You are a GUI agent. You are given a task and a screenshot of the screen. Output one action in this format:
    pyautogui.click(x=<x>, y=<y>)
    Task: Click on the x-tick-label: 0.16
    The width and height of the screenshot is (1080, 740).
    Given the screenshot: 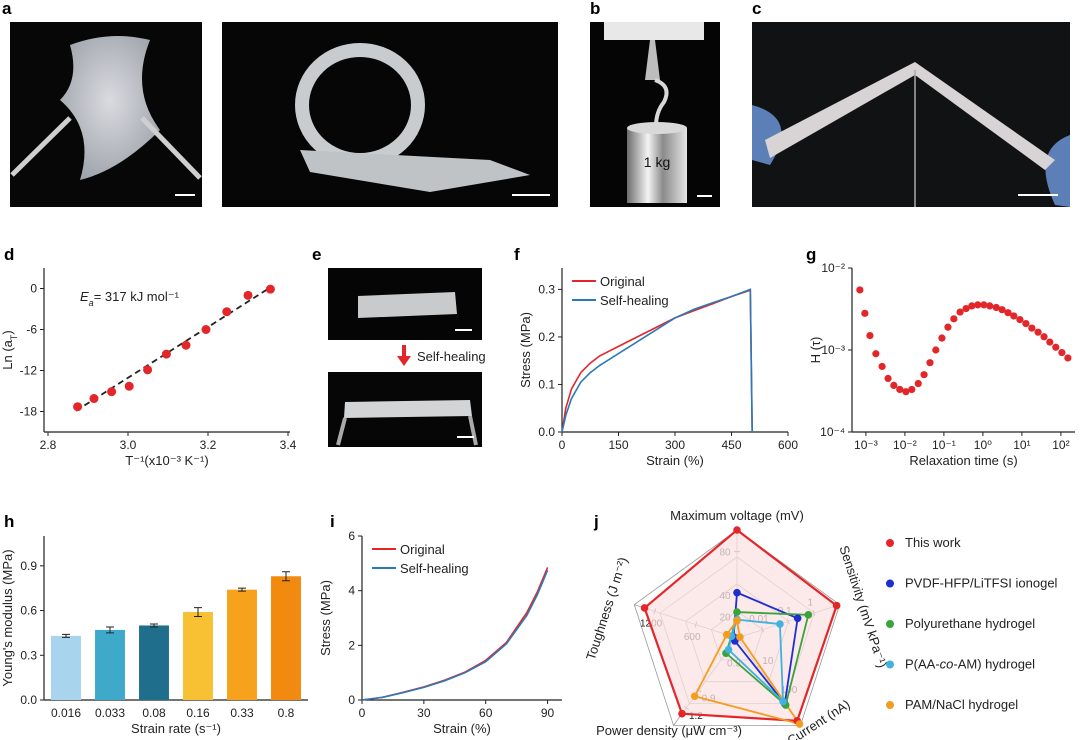 What is the action you would take?
    pyautogui.click(x=198, y=713)
    